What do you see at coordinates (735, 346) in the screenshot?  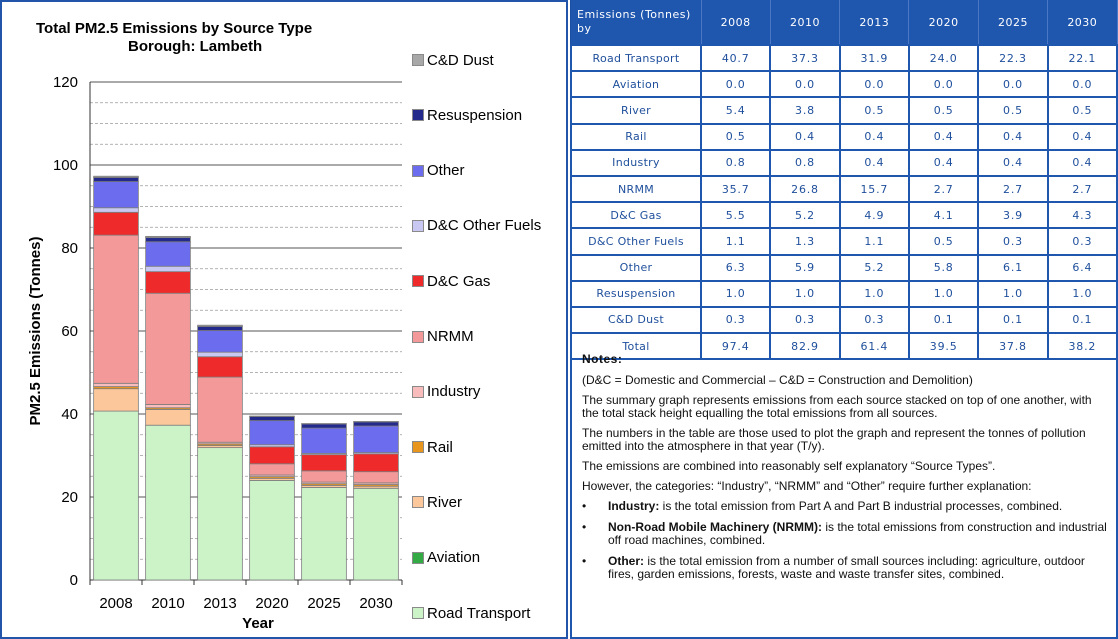 I see `table-cell: 97.4` at bounding box center [735, 346].